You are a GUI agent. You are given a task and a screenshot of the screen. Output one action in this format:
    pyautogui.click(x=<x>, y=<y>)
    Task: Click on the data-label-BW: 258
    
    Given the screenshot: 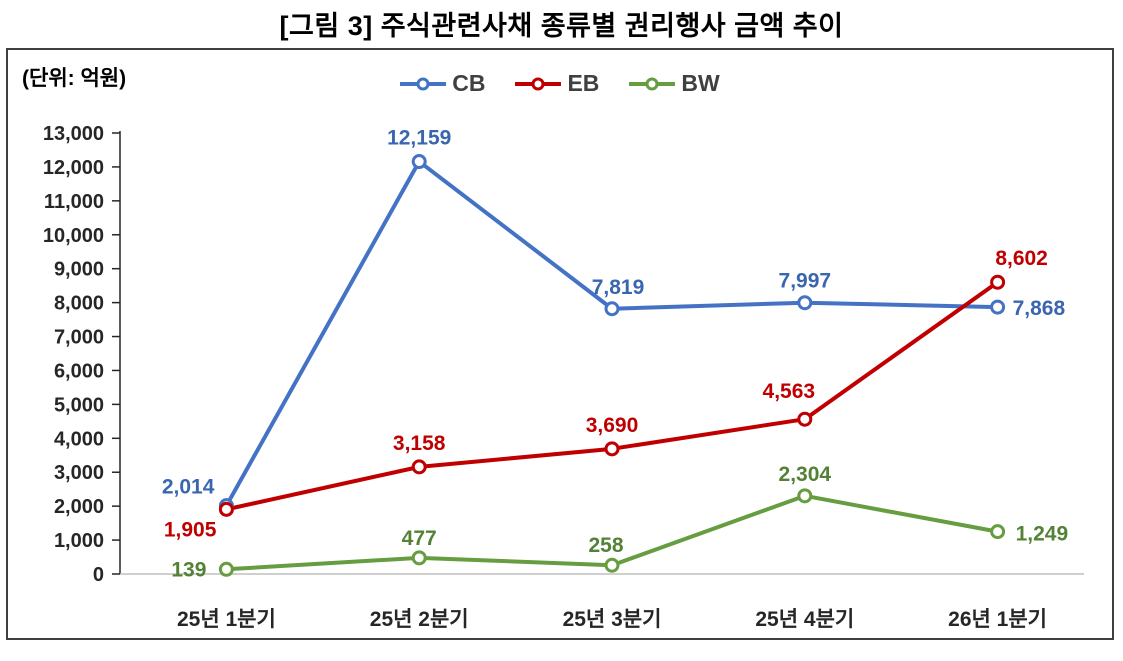 What is the action you would take?
    pyautogui.click(x=605, y=545)
    